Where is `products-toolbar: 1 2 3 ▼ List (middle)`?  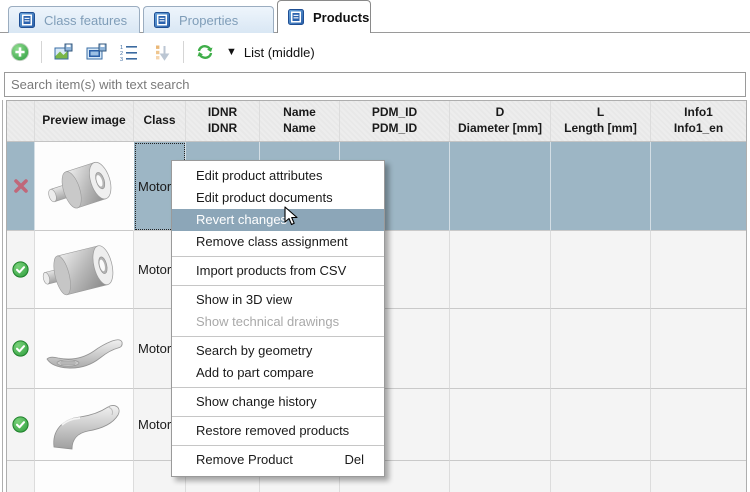
products-toolbar: 1 2 3 ▼ List (middle) is located at coordinates (375, 52).